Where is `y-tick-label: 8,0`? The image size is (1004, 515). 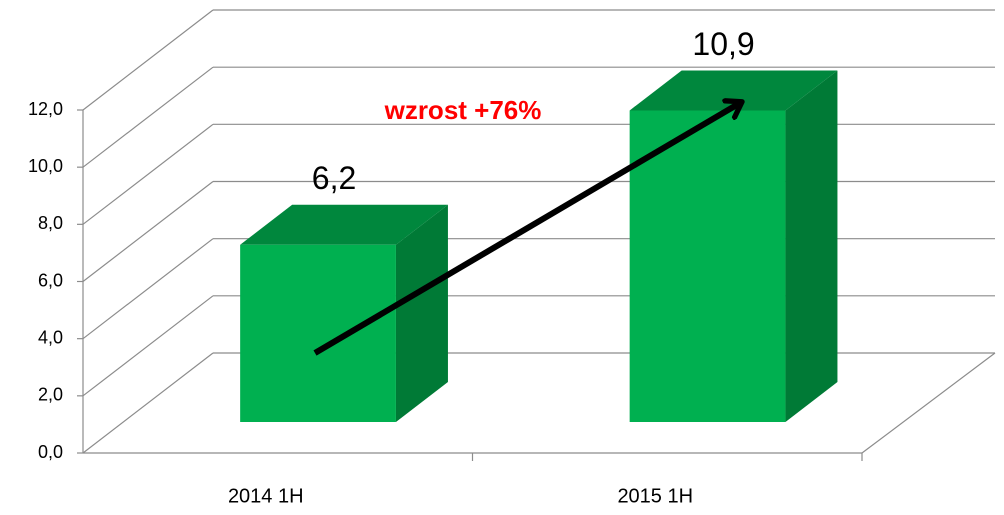 y-tick-label: 8,0 is located at coordinates (50, 223).